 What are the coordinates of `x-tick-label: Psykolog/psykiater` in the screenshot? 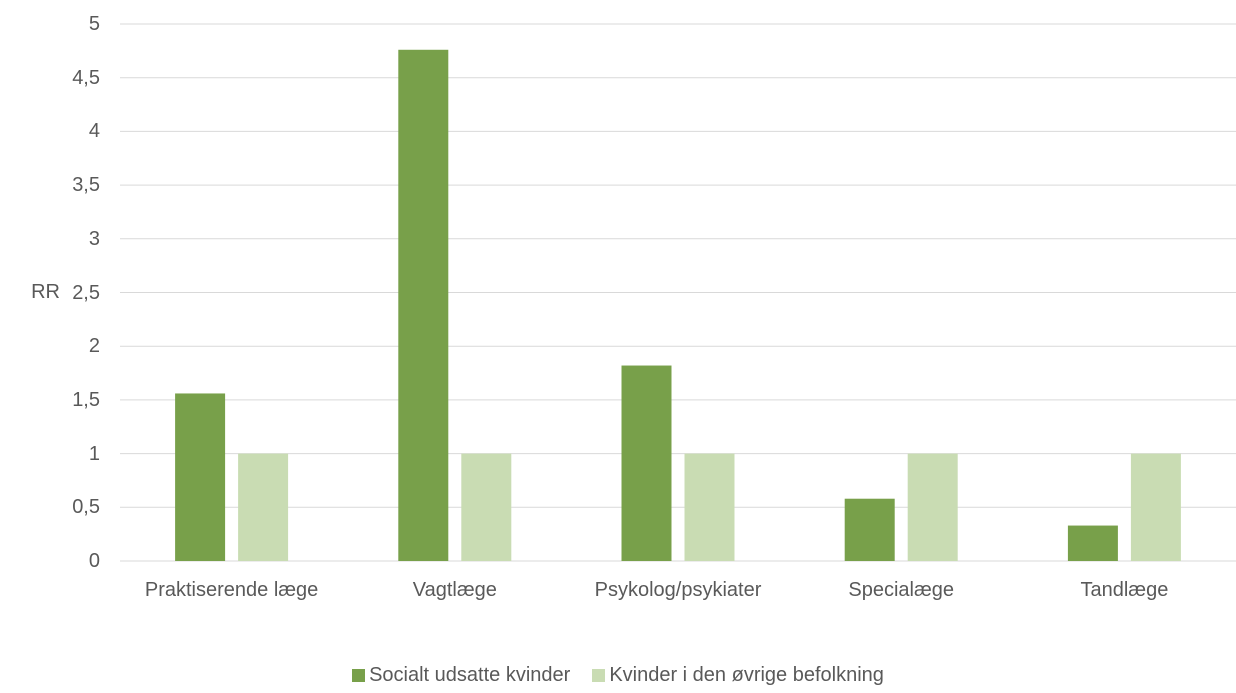 It's located at (678, 590).